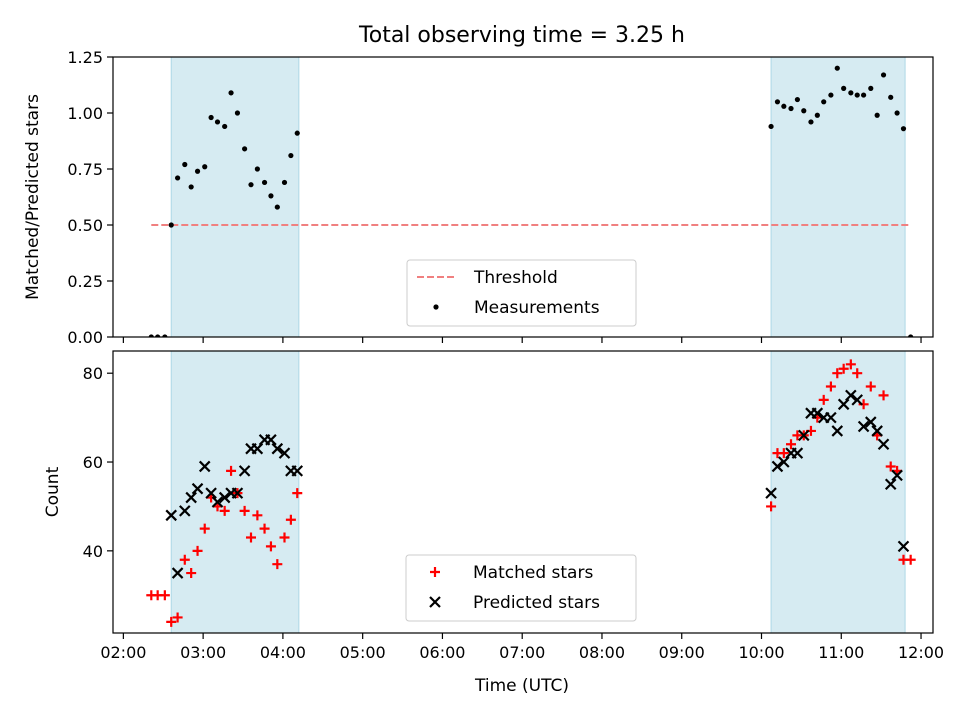 The width and height of the screenshot is (960, 720). What do you see at coordinates (921, 652) in the screenshot?
I see `x-tick-label: 12:00` at bounding box center [921, 652].